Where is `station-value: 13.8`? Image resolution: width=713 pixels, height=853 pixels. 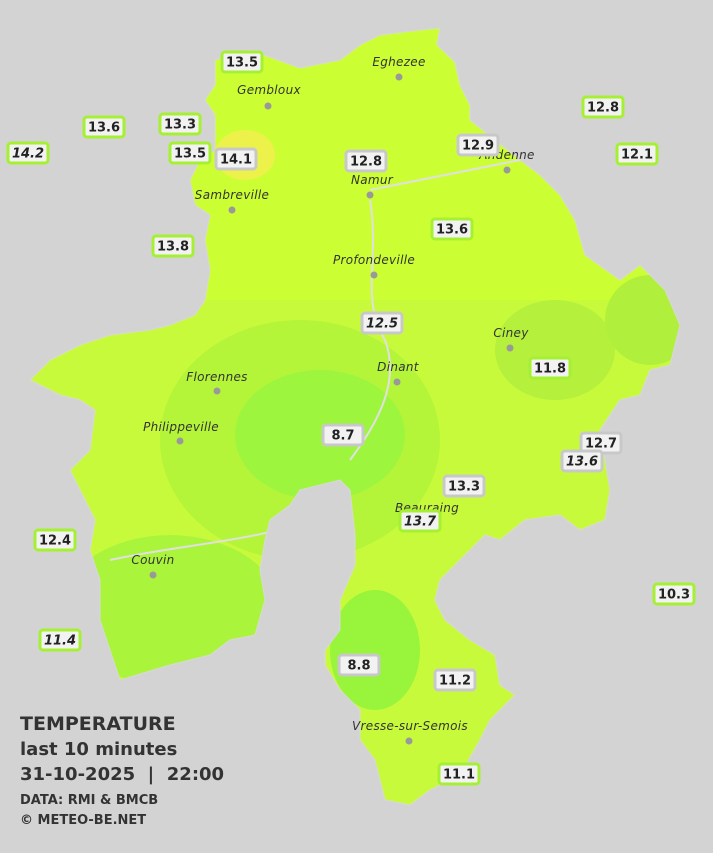 station-value: 13.8 is located at coordinates (173, 247).